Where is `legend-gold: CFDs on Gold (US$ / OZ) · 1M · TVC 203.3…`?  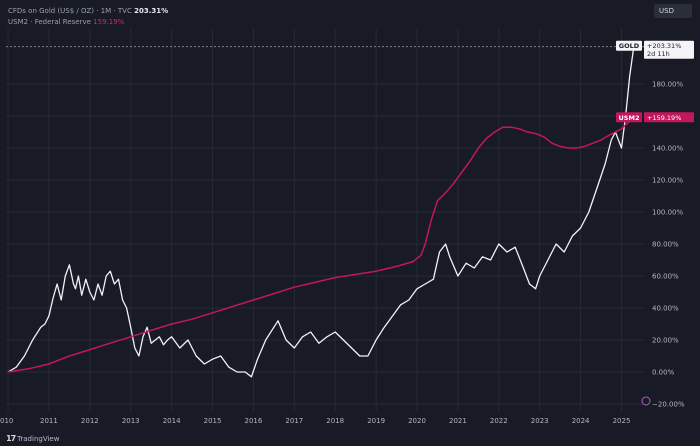
legend-gold: CFDs on Gold (US$ / OZ) · 1M · TVC 203.3… is located at coordinates (88, 11).